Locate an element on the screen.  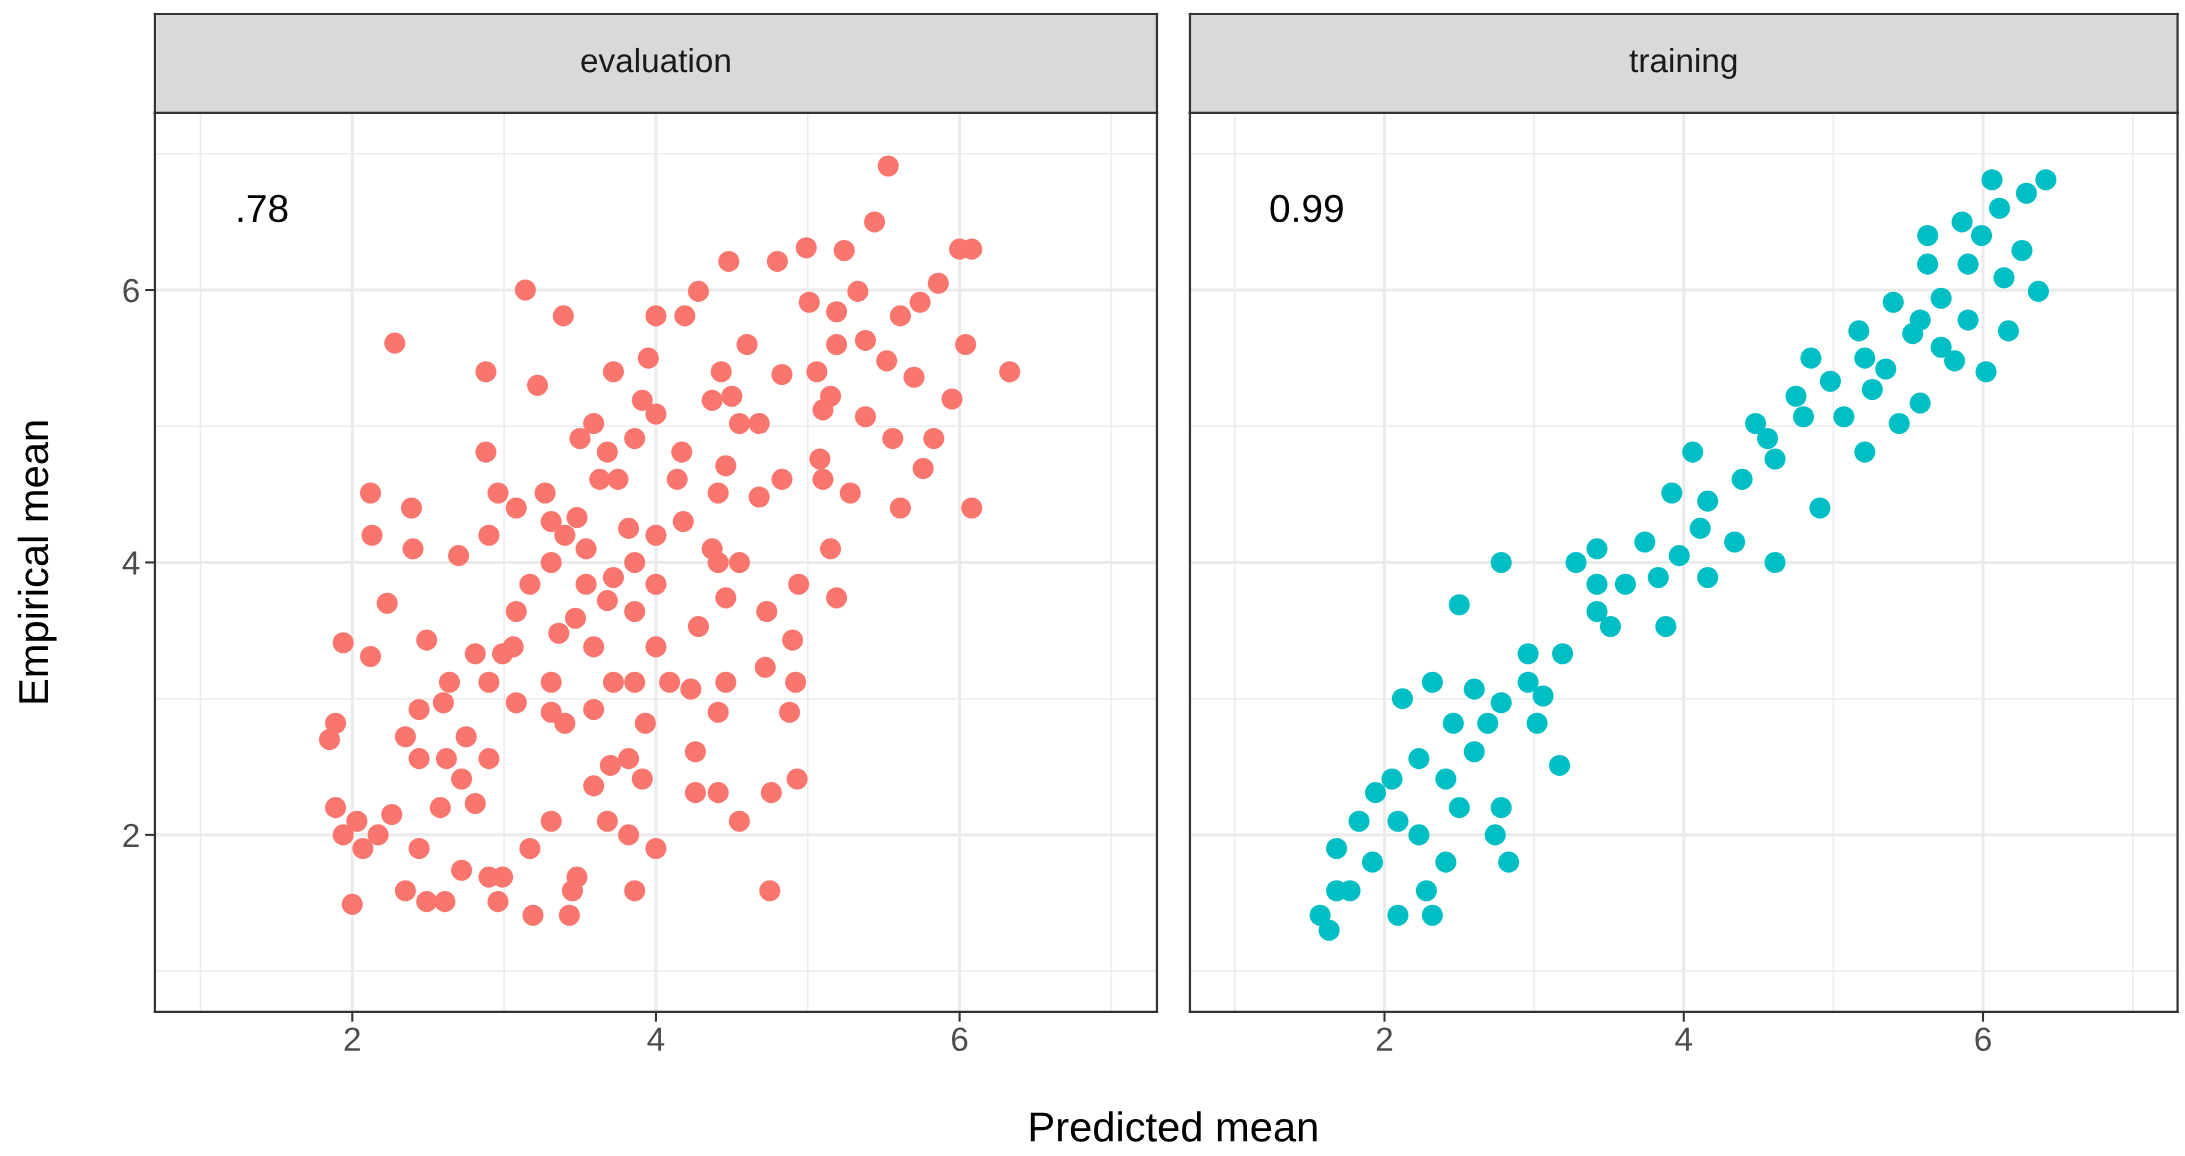
annotation: .78 is located at coordinates (263, 208).